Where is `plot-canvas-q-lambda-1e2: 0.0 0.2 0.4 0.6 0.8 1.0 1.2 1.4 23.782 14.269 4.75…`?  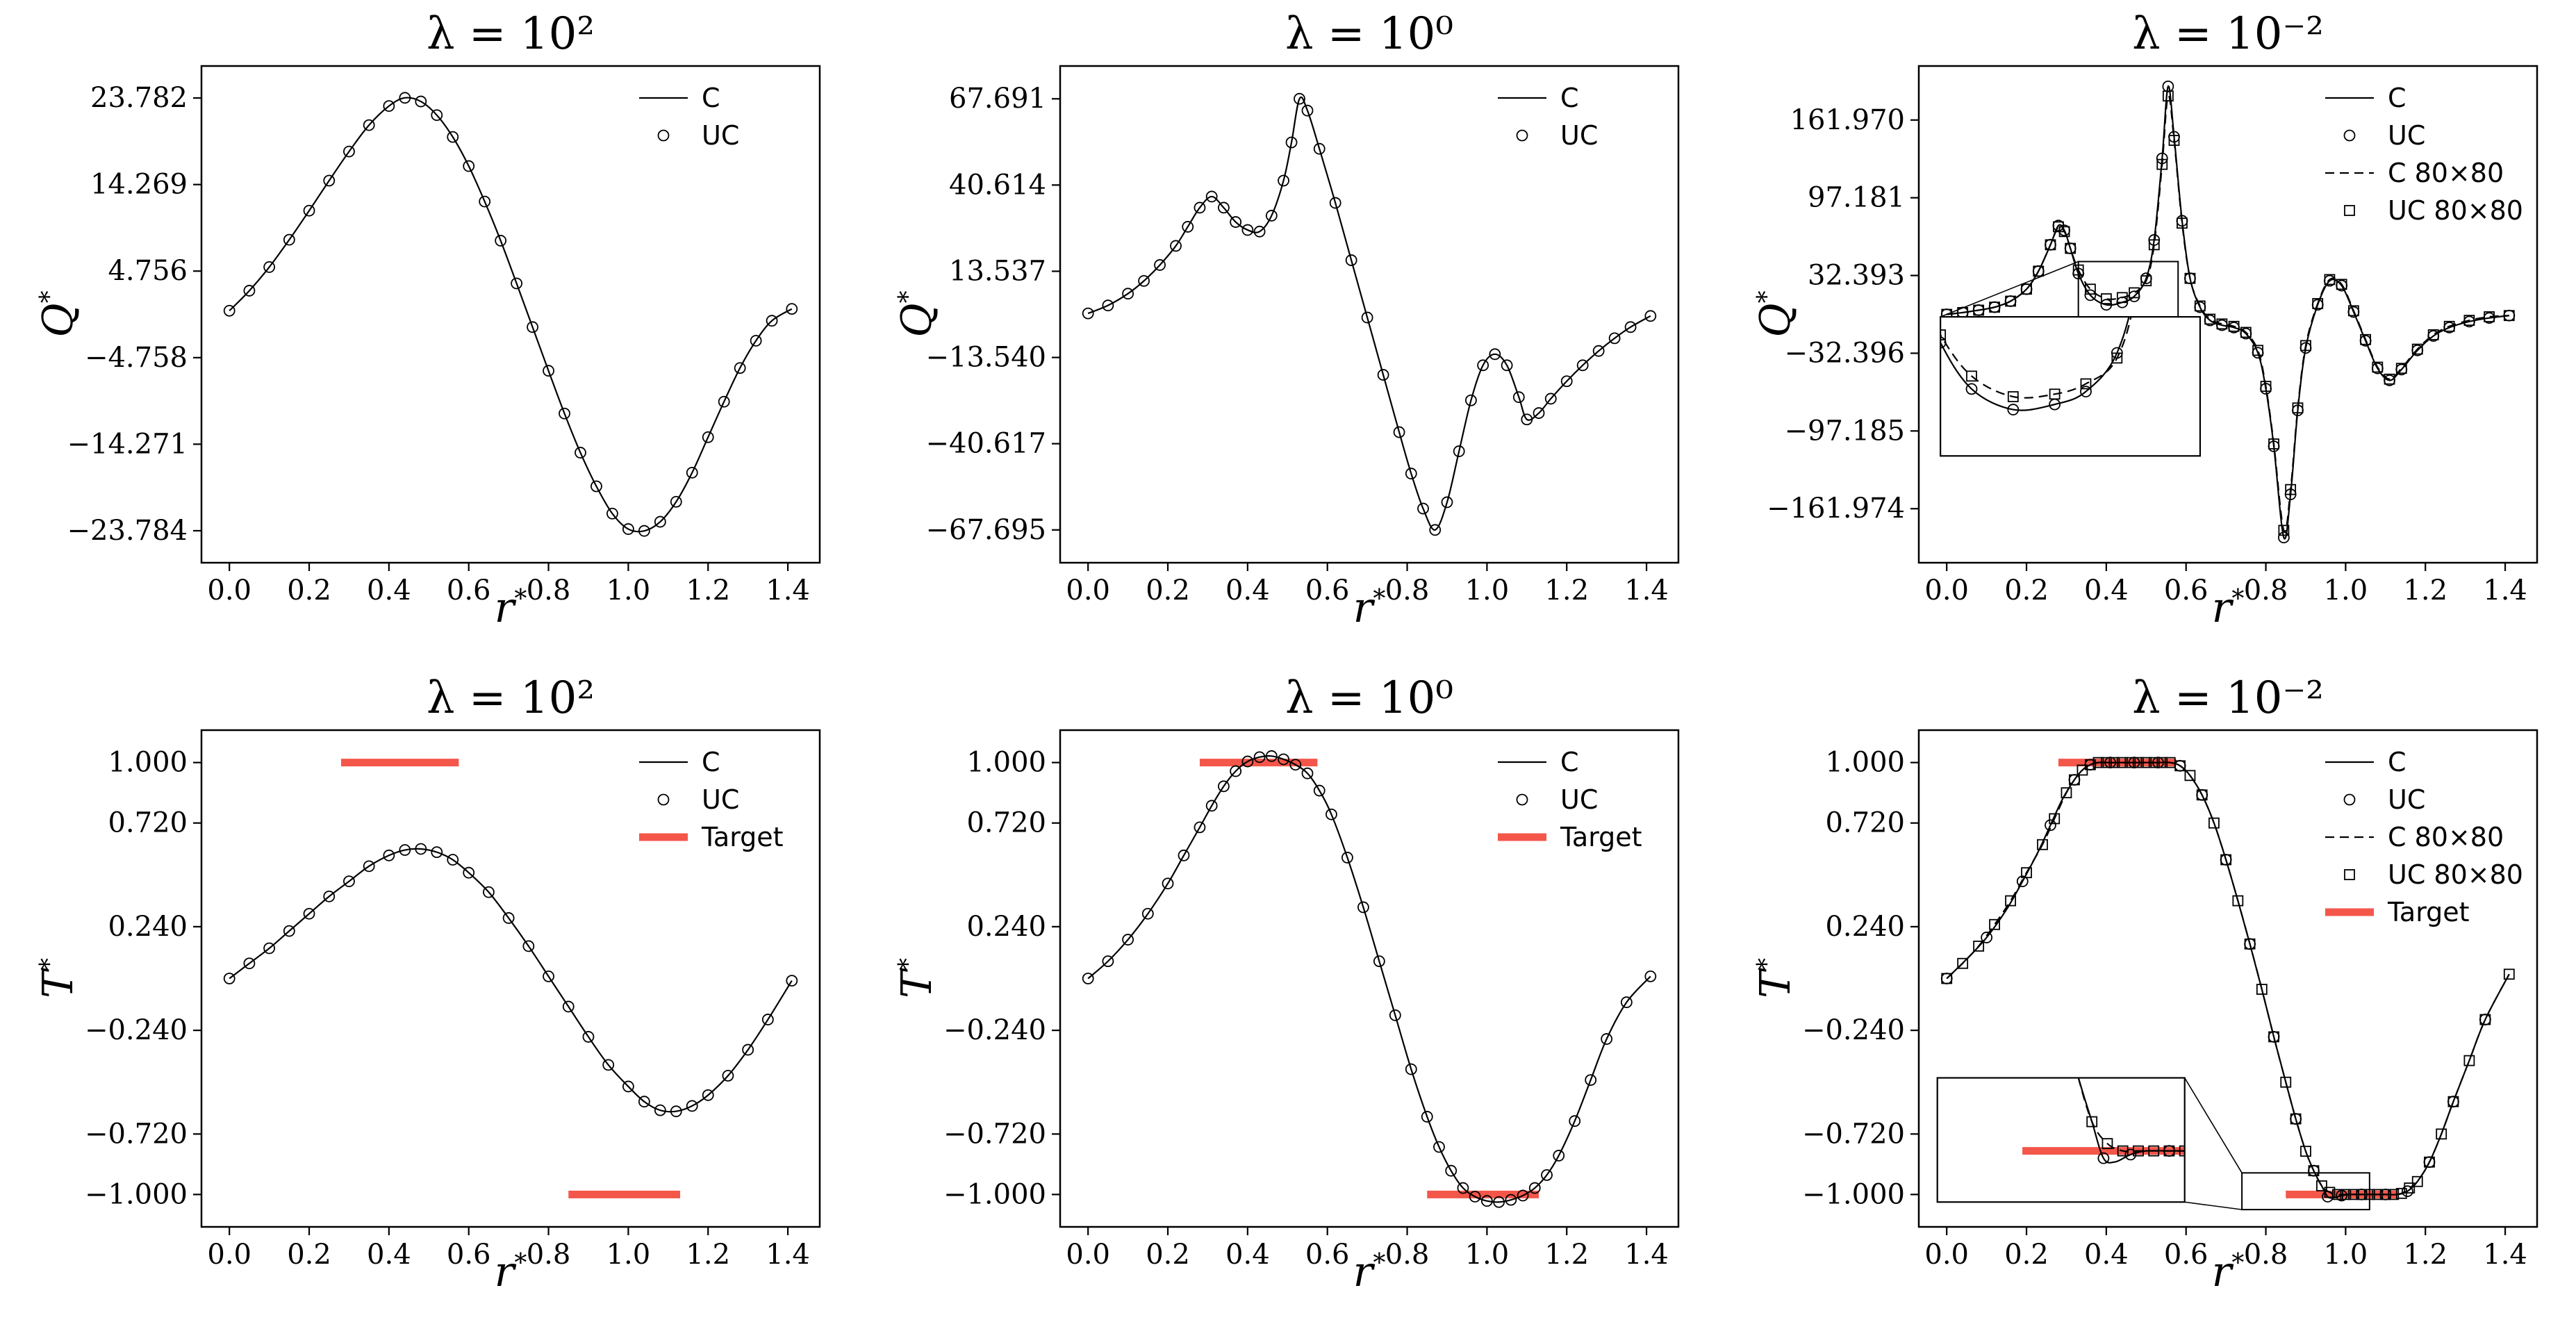 plot-canvas-q-lambda-1e2: 0.0 0.2 0.4 0.6 0.8 1.0 1.2 1.4 23.782 14.269 4.75… is located at coordinates (444, 335).